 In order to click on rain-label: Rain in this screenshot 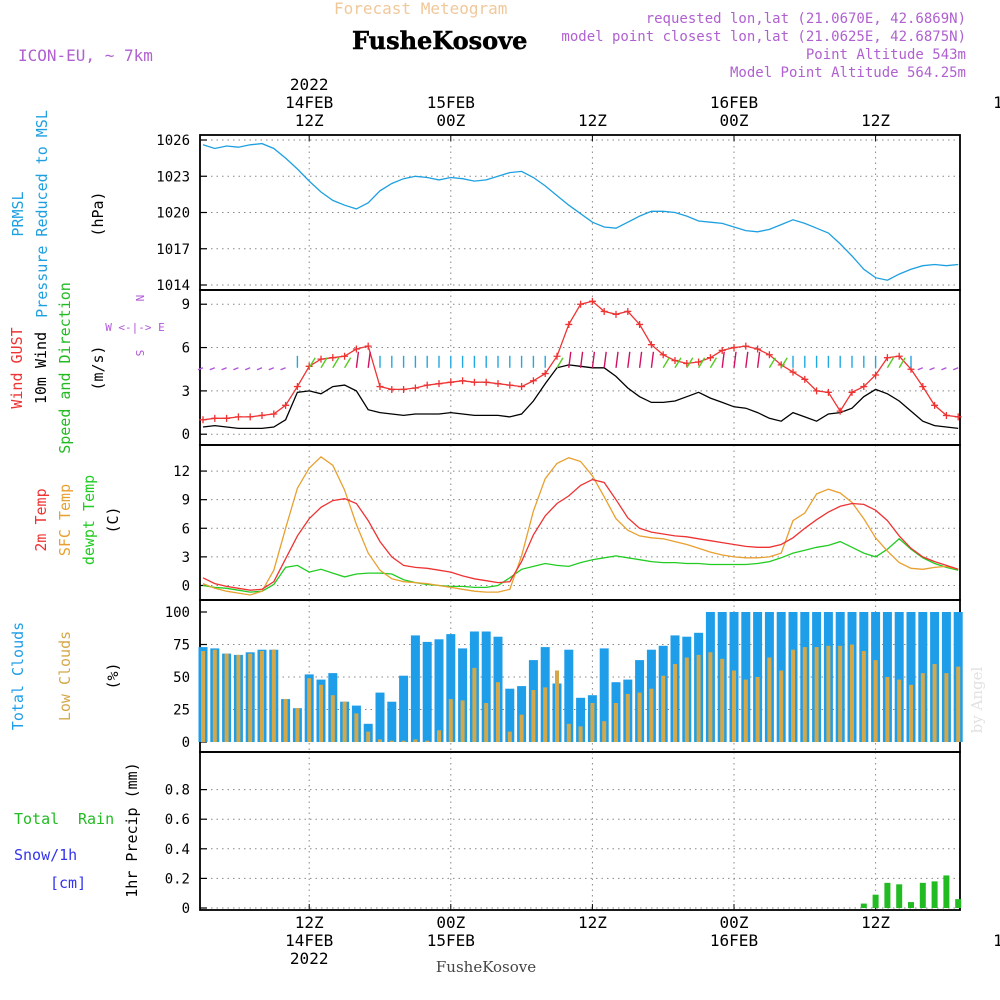, I will do `click(96, 819)`.